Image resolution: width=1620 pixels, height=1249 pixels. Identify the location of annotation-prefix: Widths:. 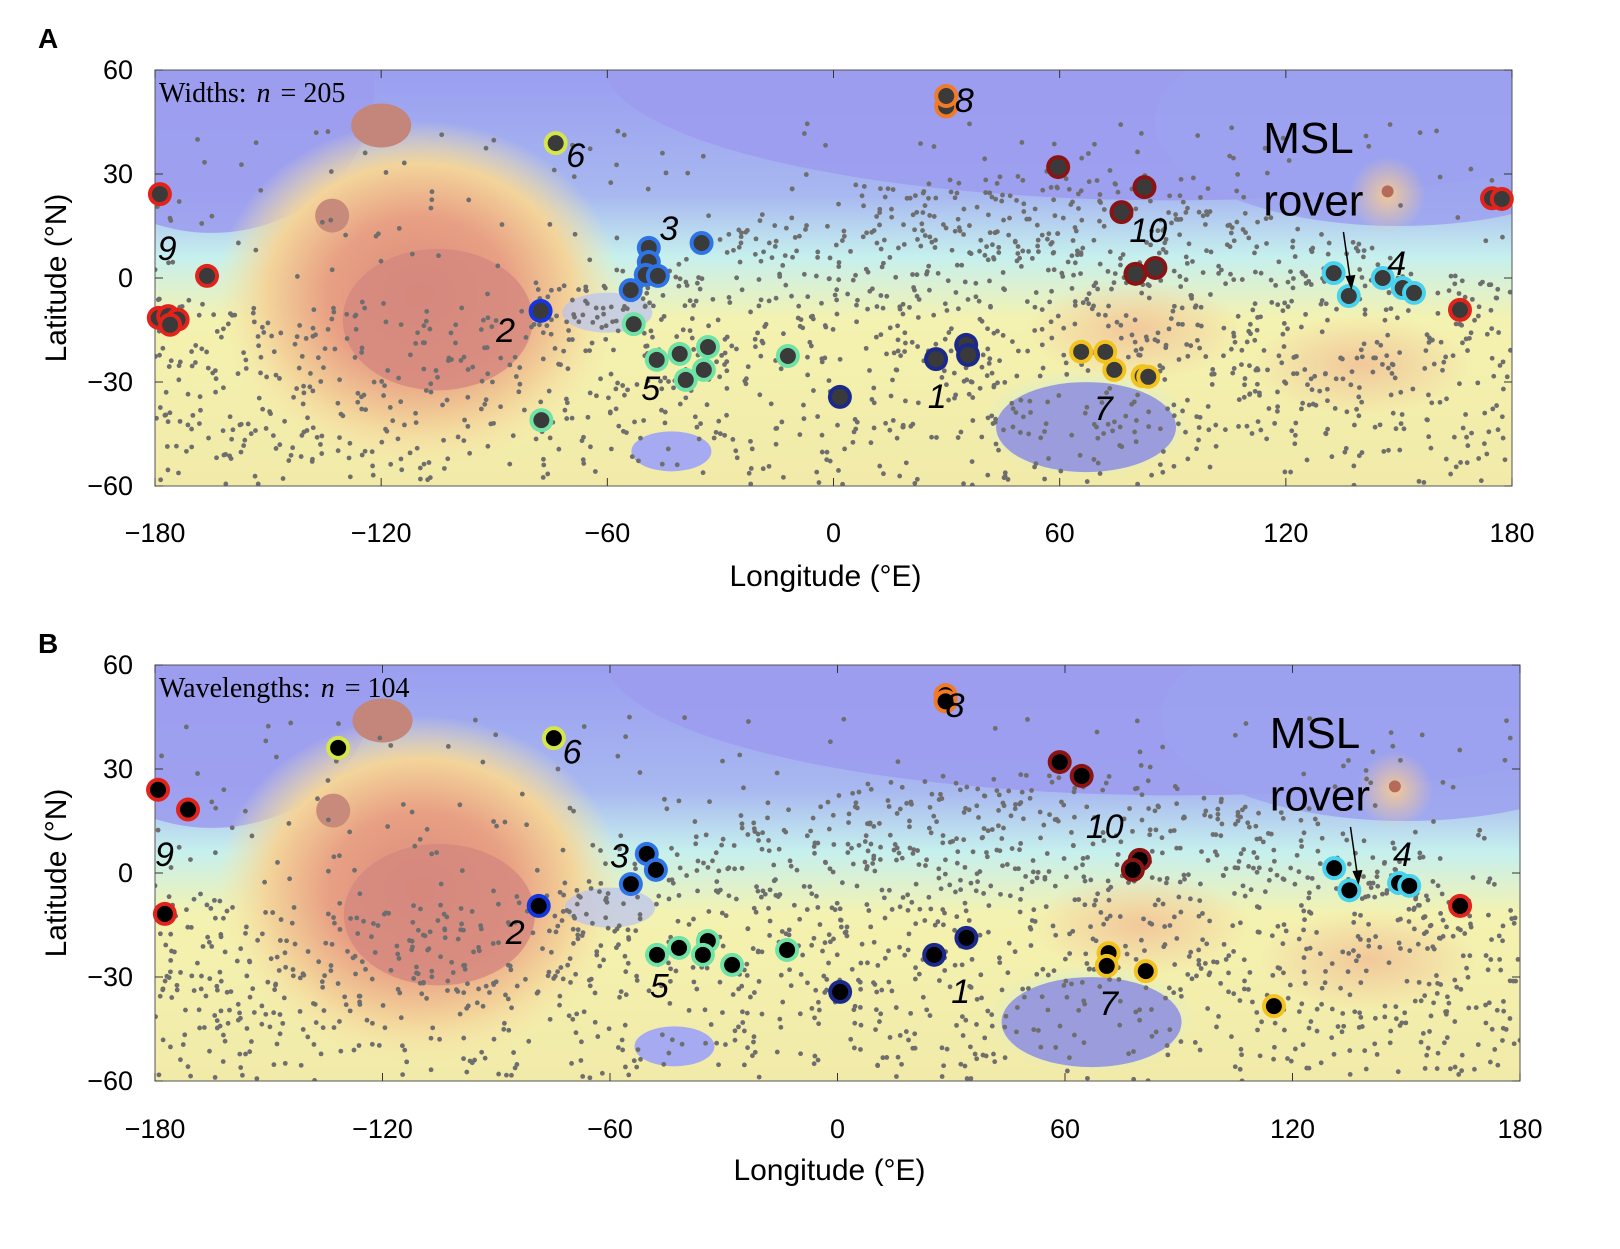
(203, 93).